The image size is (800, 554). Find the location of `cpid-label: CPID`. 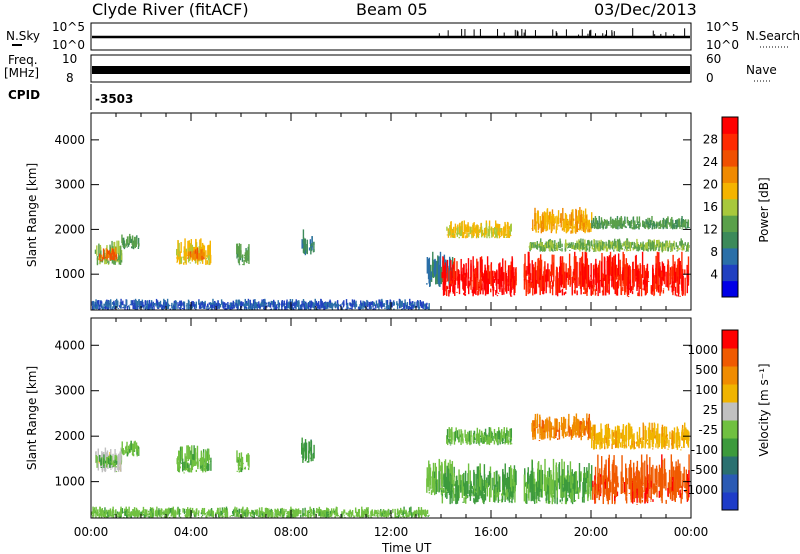

cpid-label: CPID is located at coordinates (24, 95).